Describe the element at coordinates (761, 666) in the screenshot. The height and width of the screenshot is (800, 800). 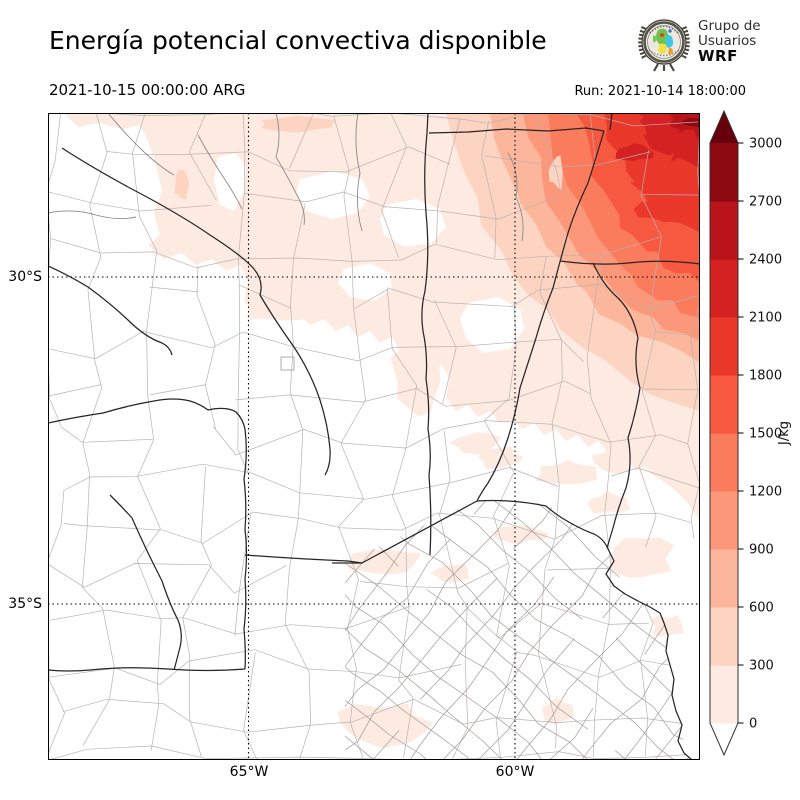
I see `colorbar-tick-label: 300` at that location.